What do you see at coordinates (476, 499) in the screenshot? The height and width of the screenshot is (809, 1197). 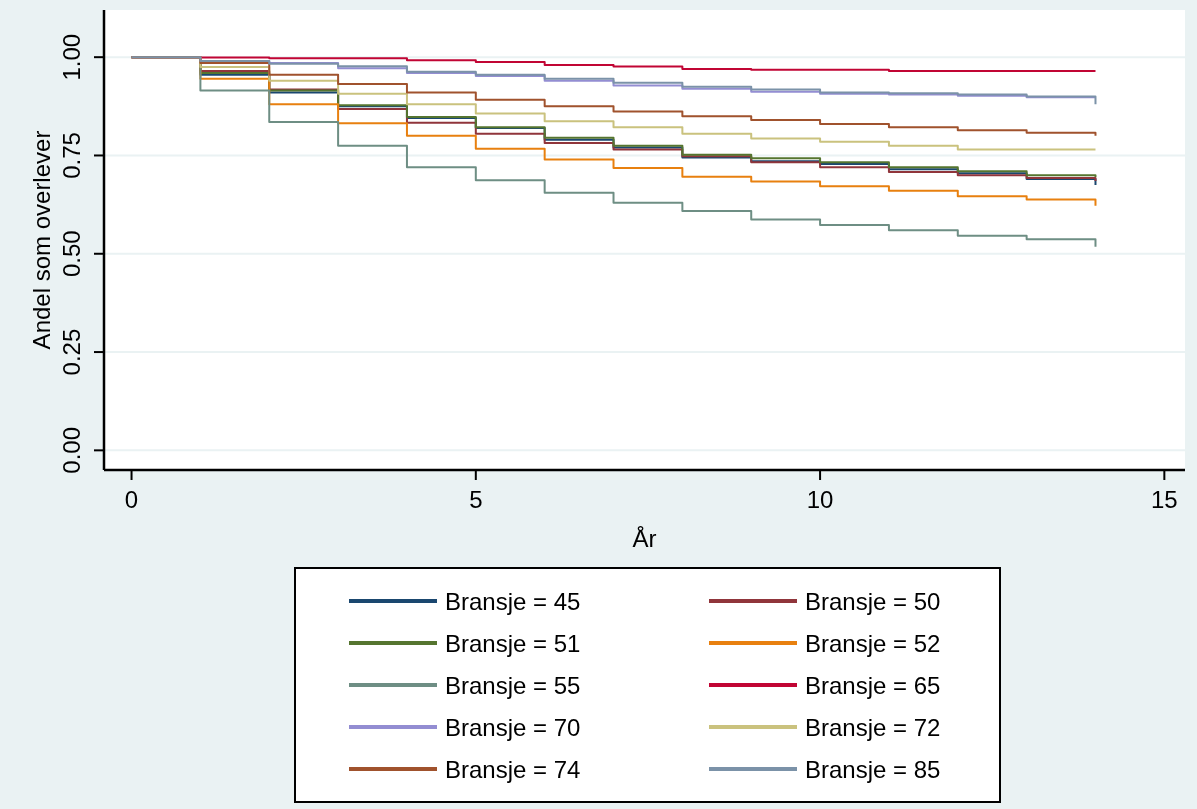 I see `x-tick-label: 5` at bounding box center [476, 499].